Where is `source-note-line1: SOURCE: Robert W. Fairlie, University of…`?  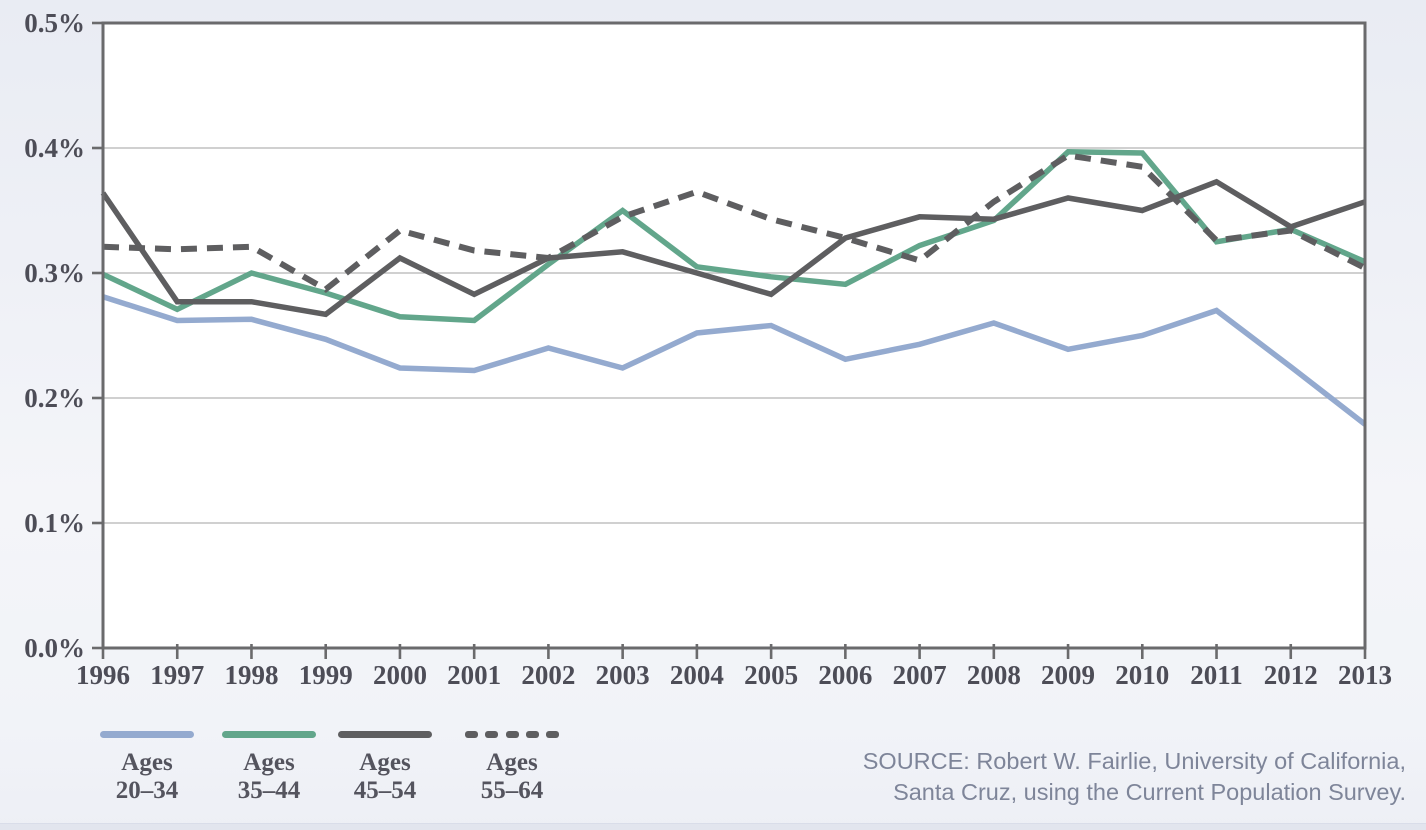 source-note-line1: SOURCE: Robert W. Fairlie, University of… is located at coordinates (1134, 761).